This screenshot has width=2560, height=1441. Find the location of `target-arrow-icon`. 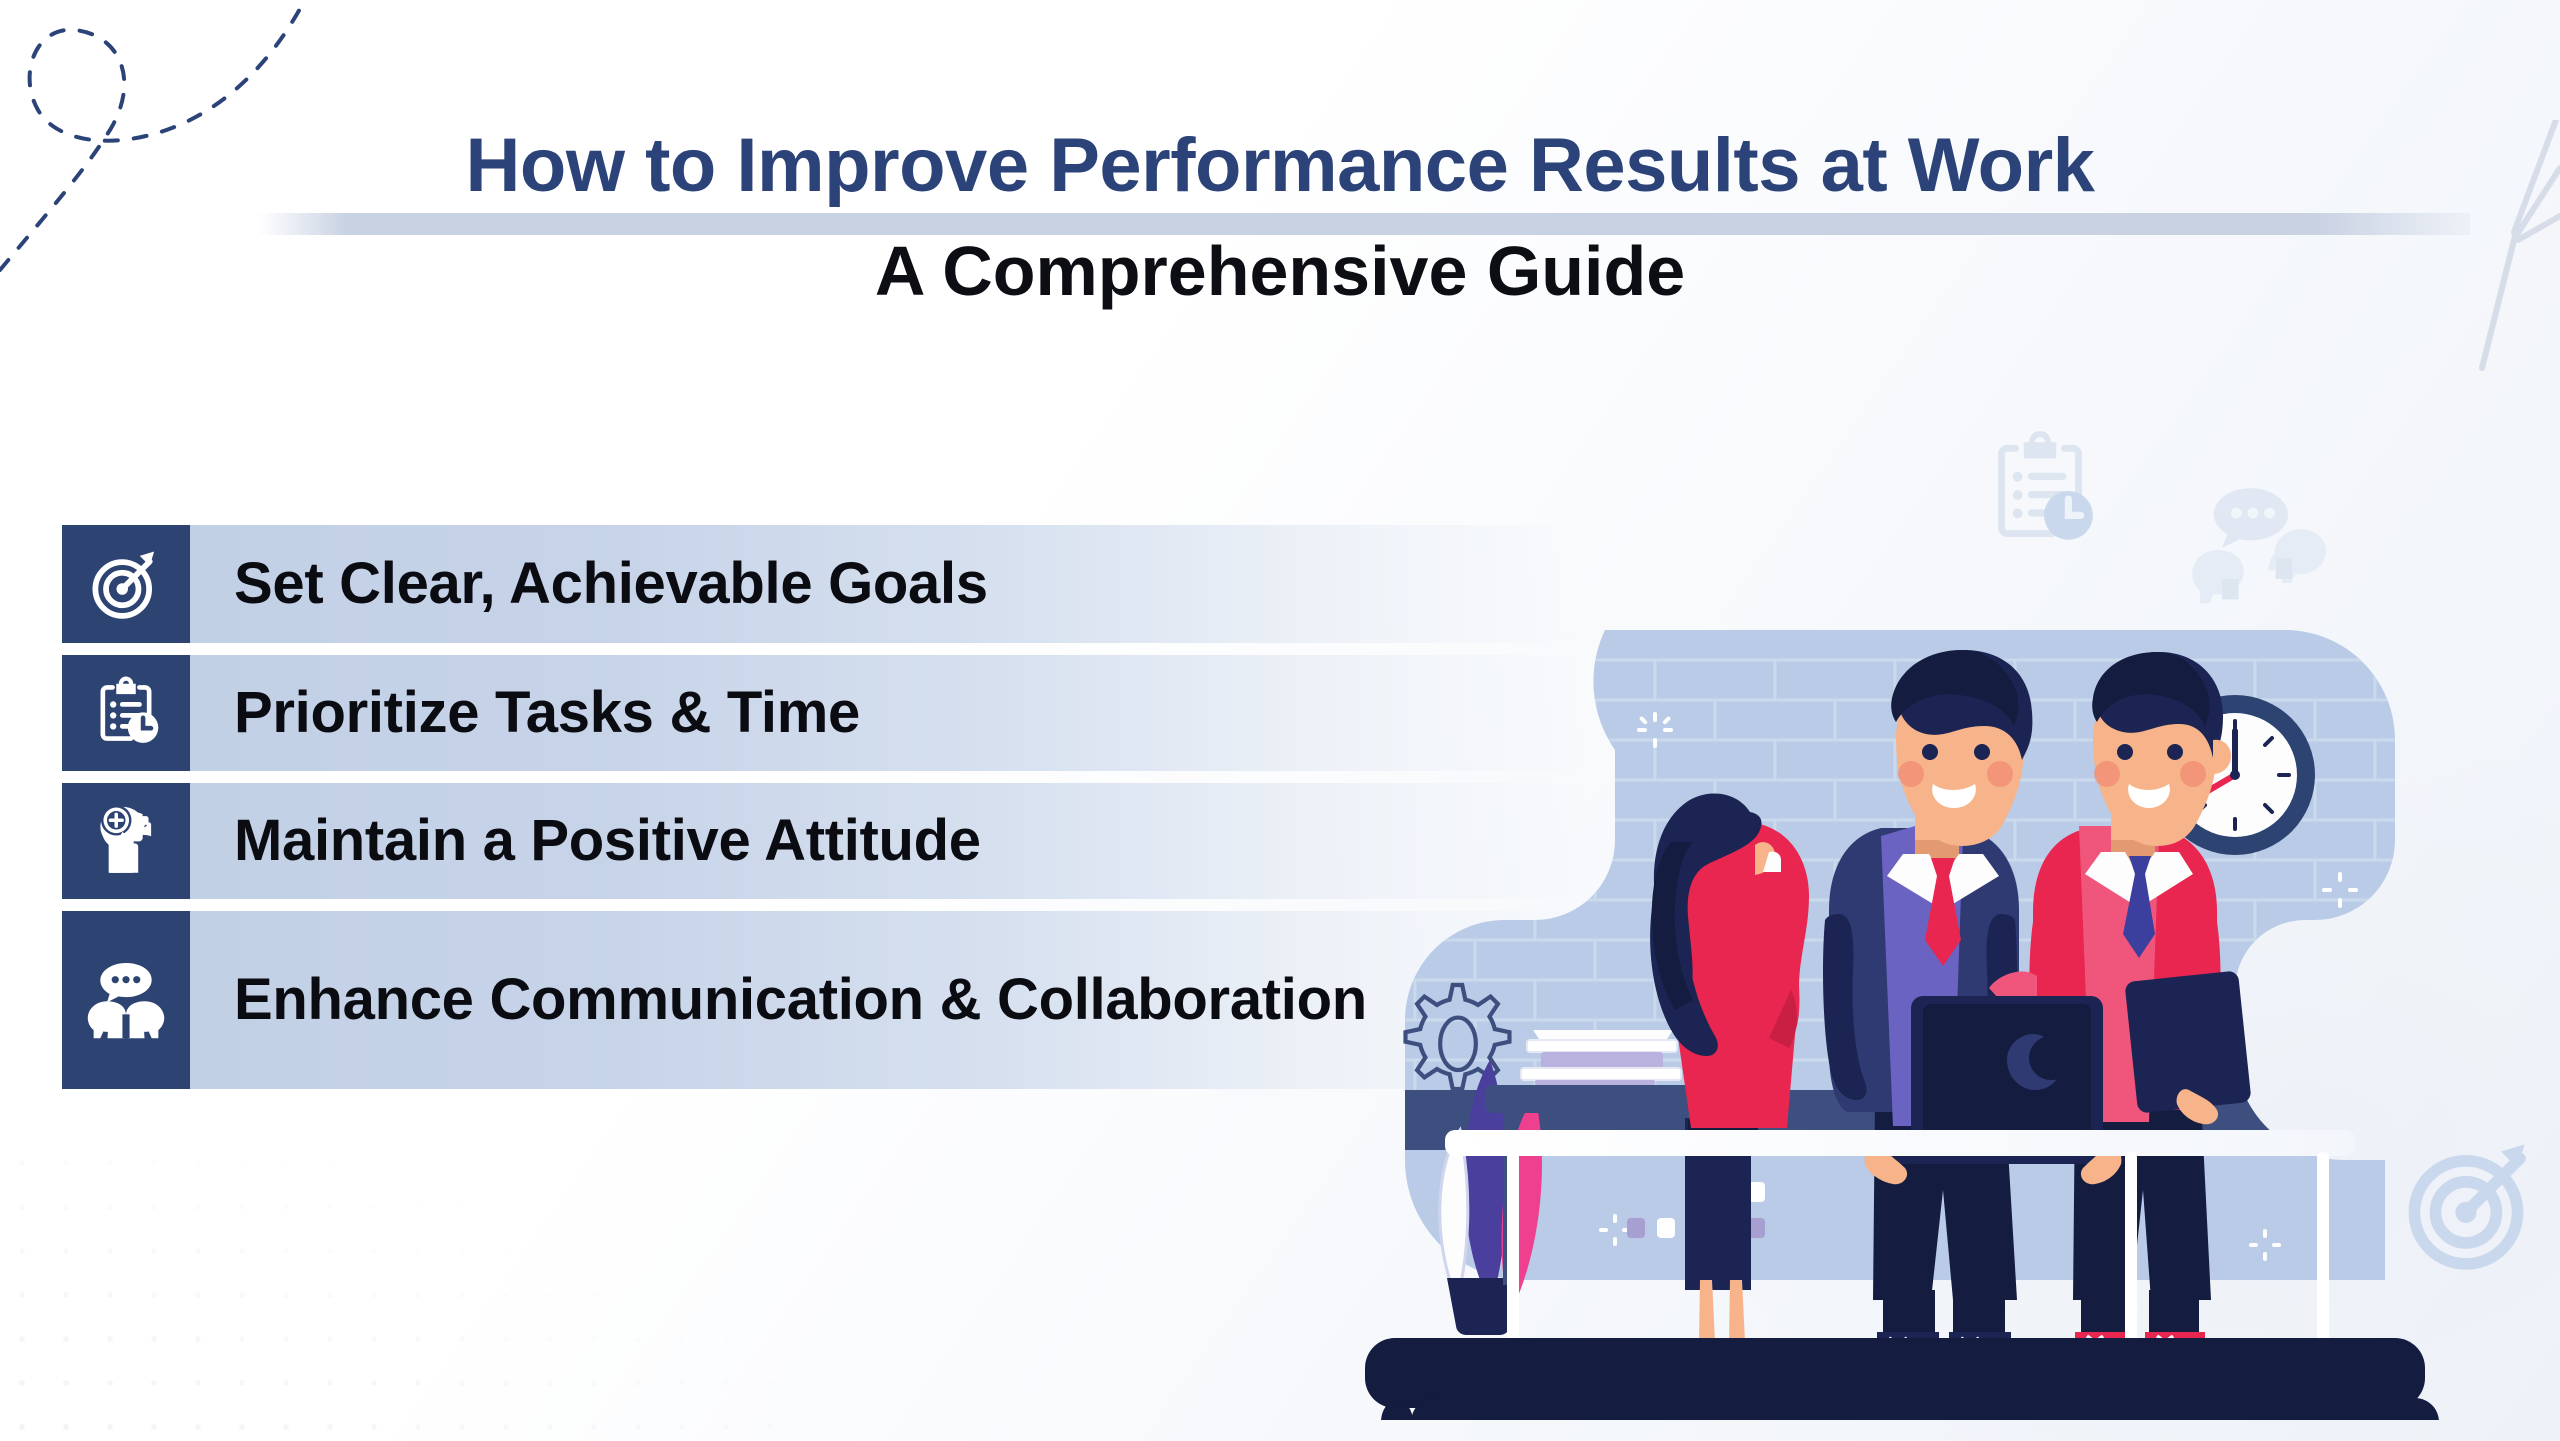

target-arrow-icon is located at coordinates (123, 585).